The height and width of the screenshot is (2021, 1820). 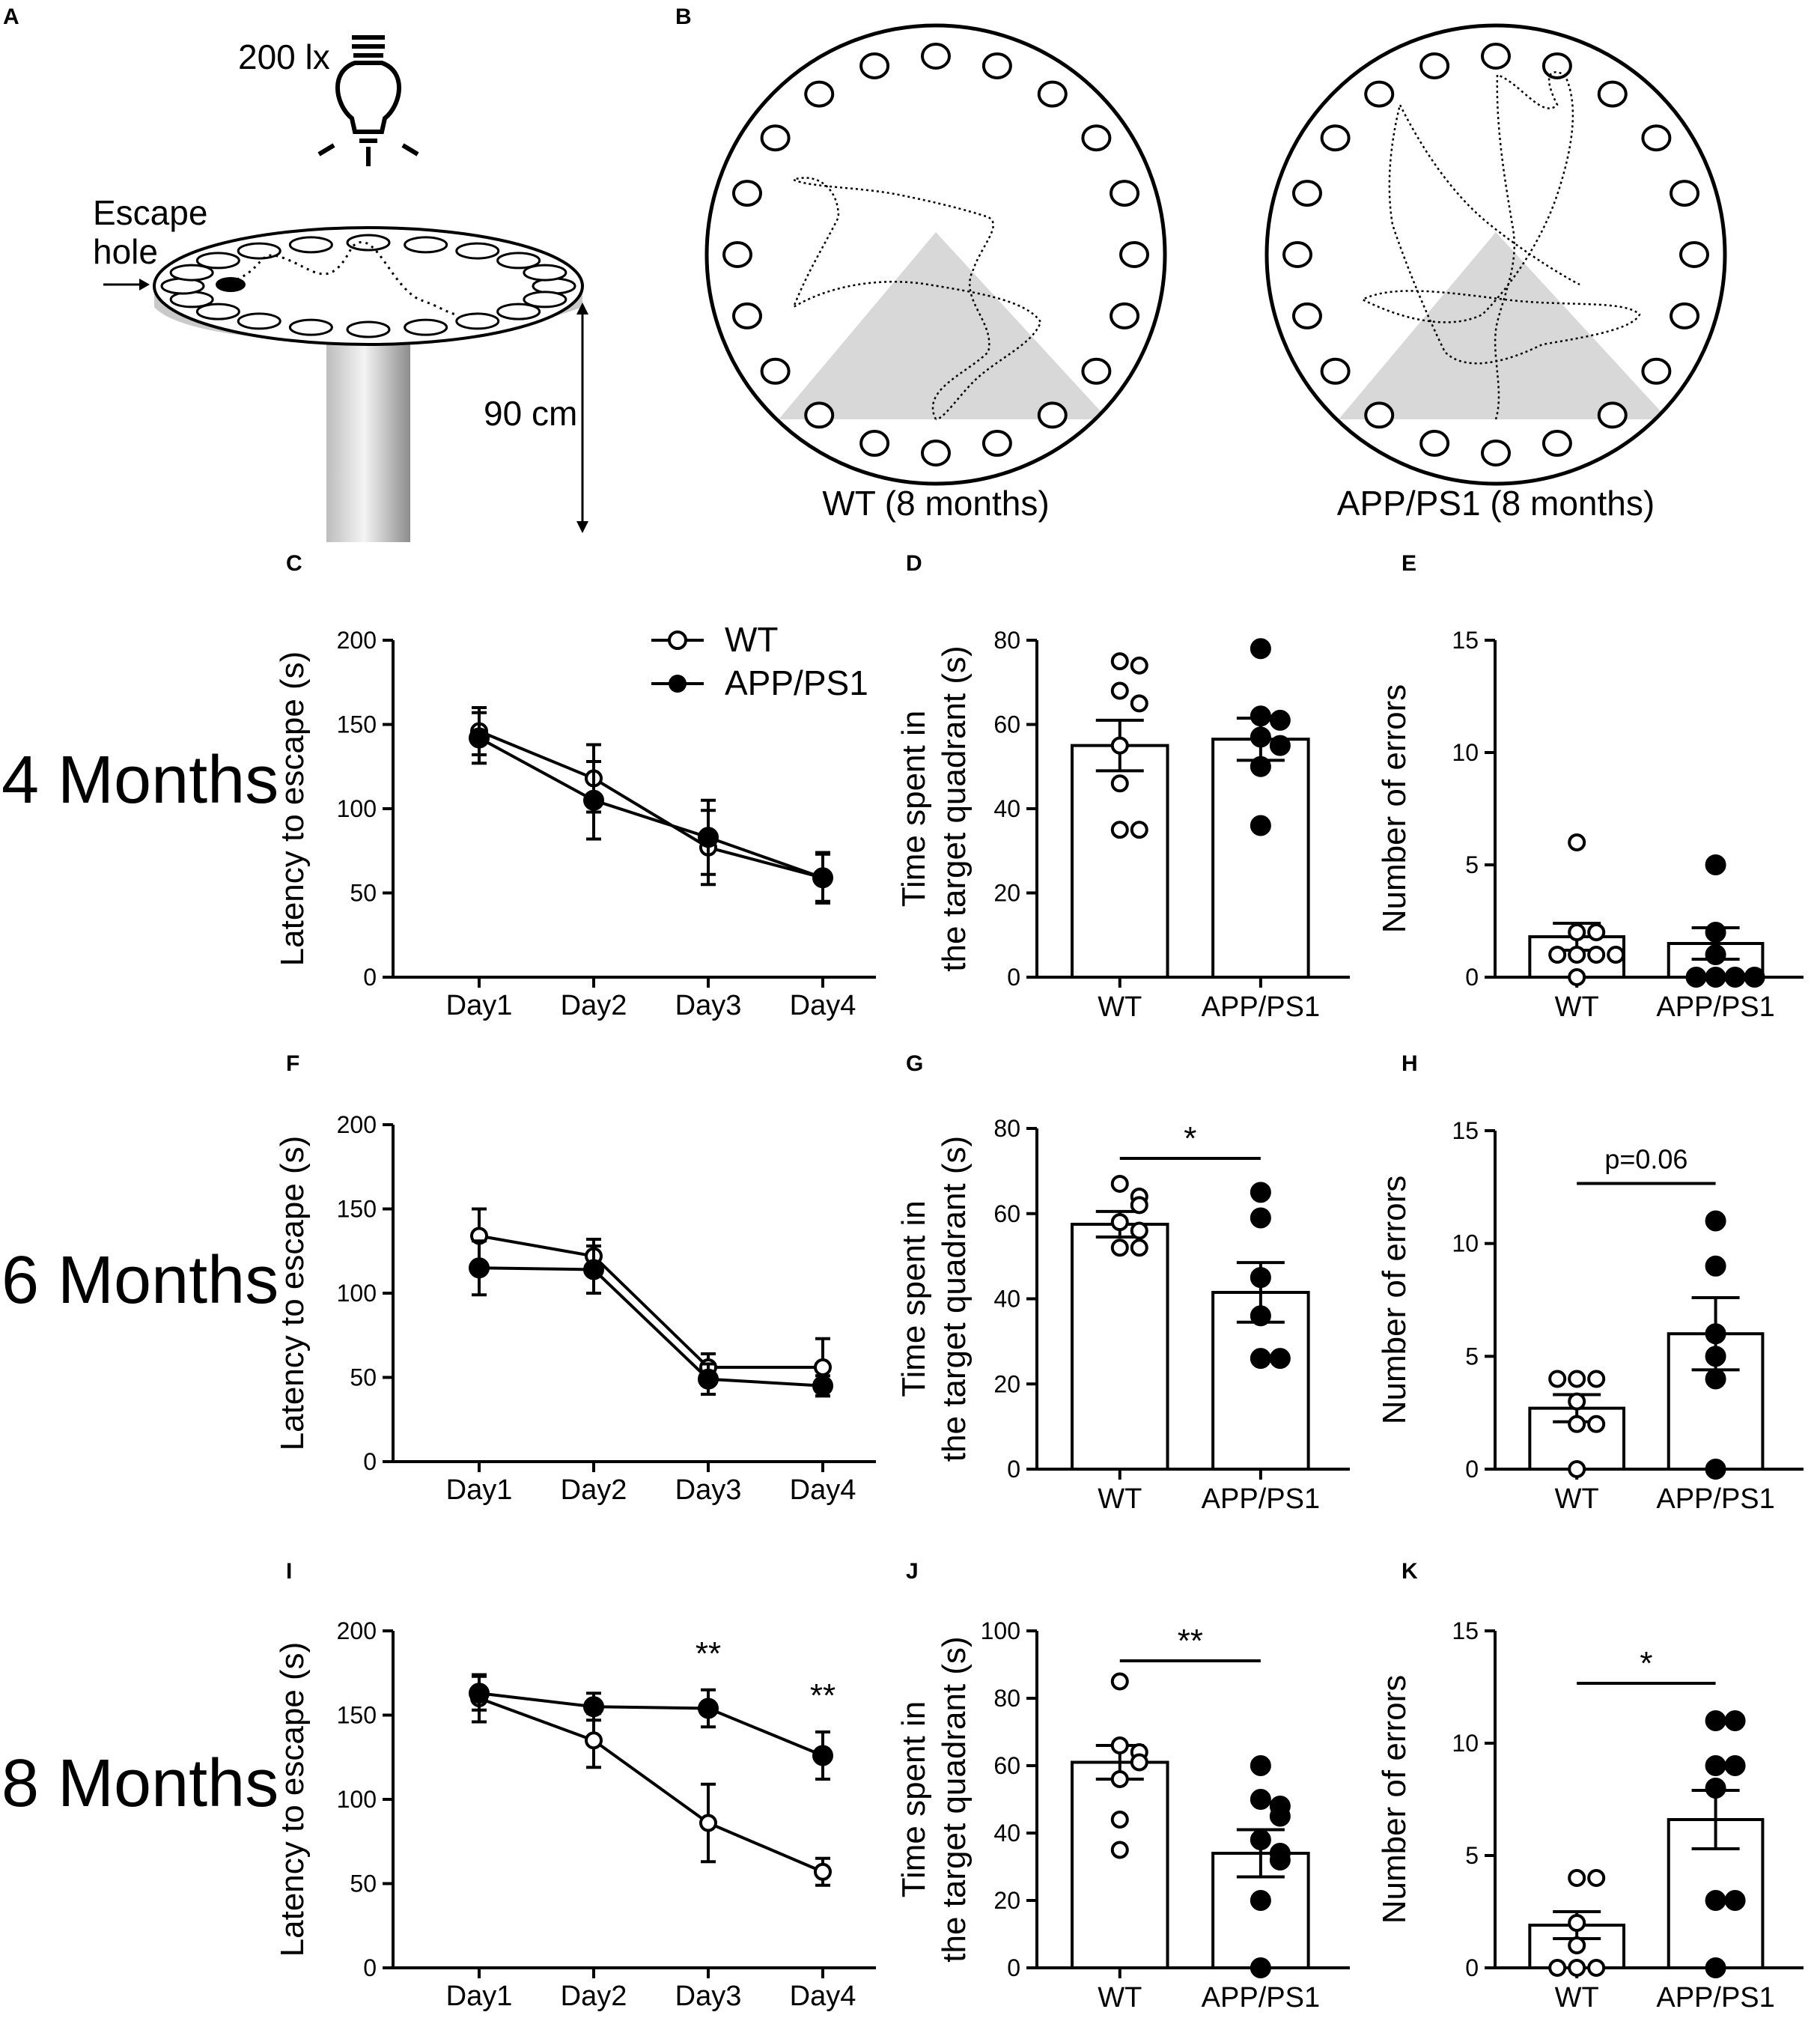 What do you see at coordinates (357, 1124) in the screenshot?
I see `y-tick-label: 200` at bounding box center [357, 1124].